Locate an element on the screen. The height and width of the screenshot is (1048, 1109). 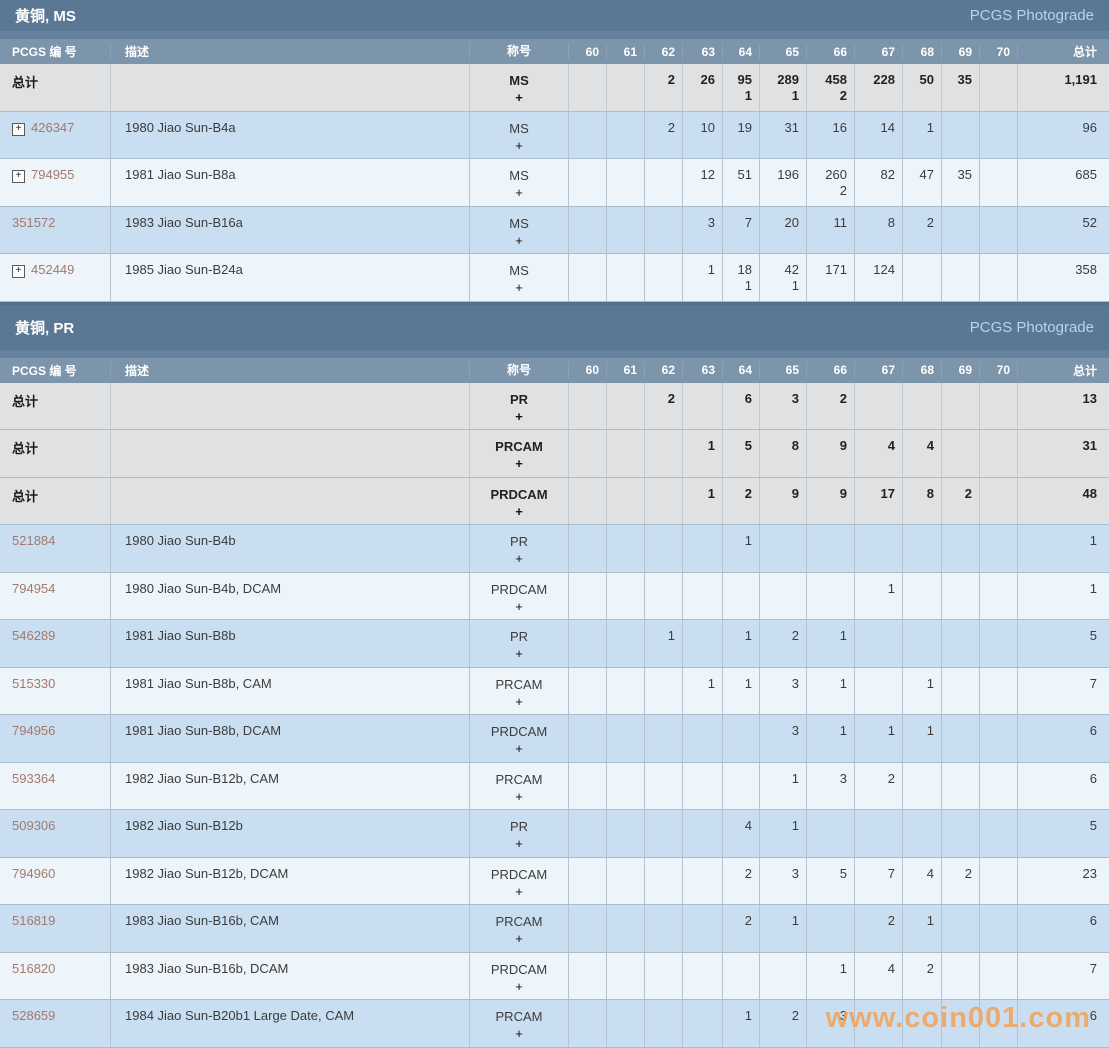
pcgs-number-cell: 593364 is located at coordinates (55, 786).